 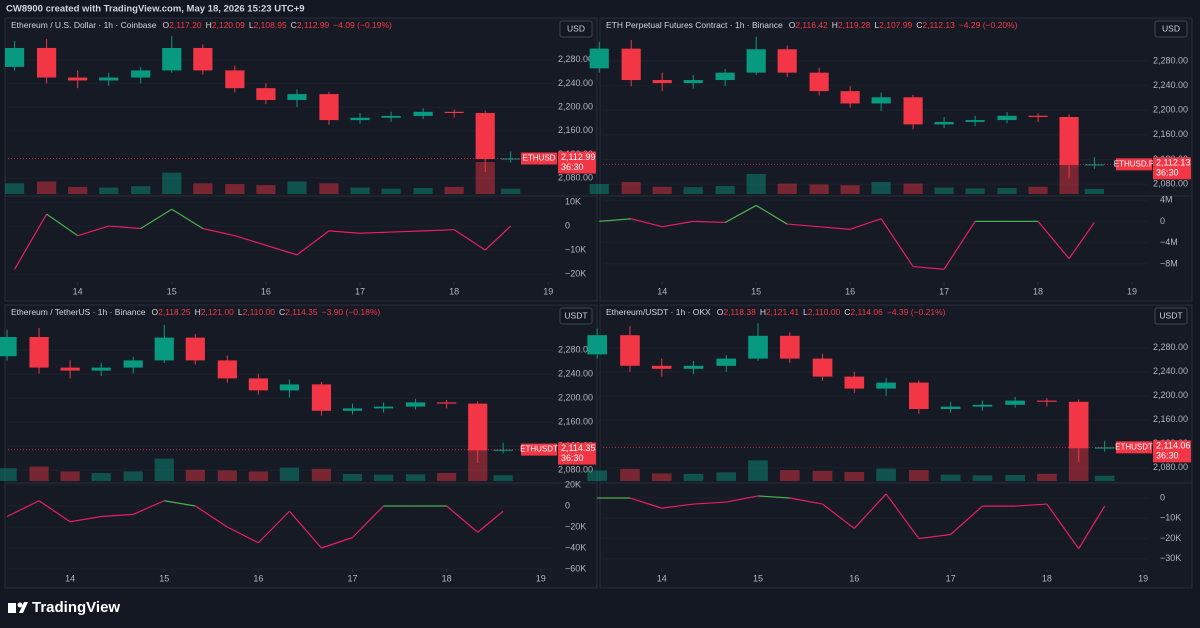 What do you see at coordinates (1171, 28) in the screenshot?
I see `currency-label: USD` at bounding box center [1171, 28].